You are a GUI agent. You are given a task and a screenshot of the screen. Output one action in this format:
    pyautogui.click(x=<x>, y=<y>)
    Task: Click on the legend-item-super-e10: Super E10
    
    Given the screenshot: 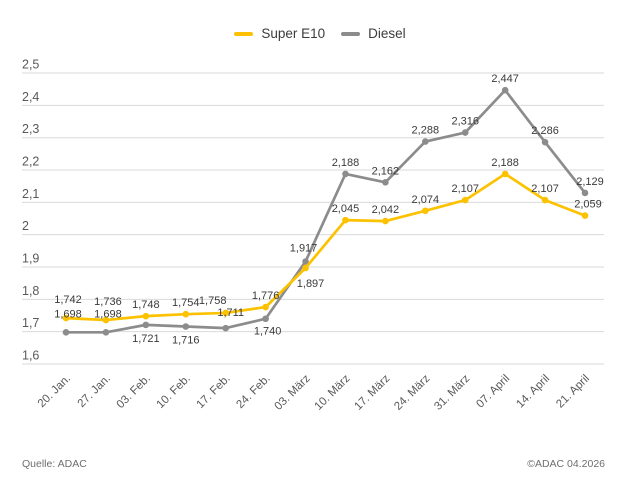 What is the action you would take?
    pyautogui.click(x=279, y=33)
    